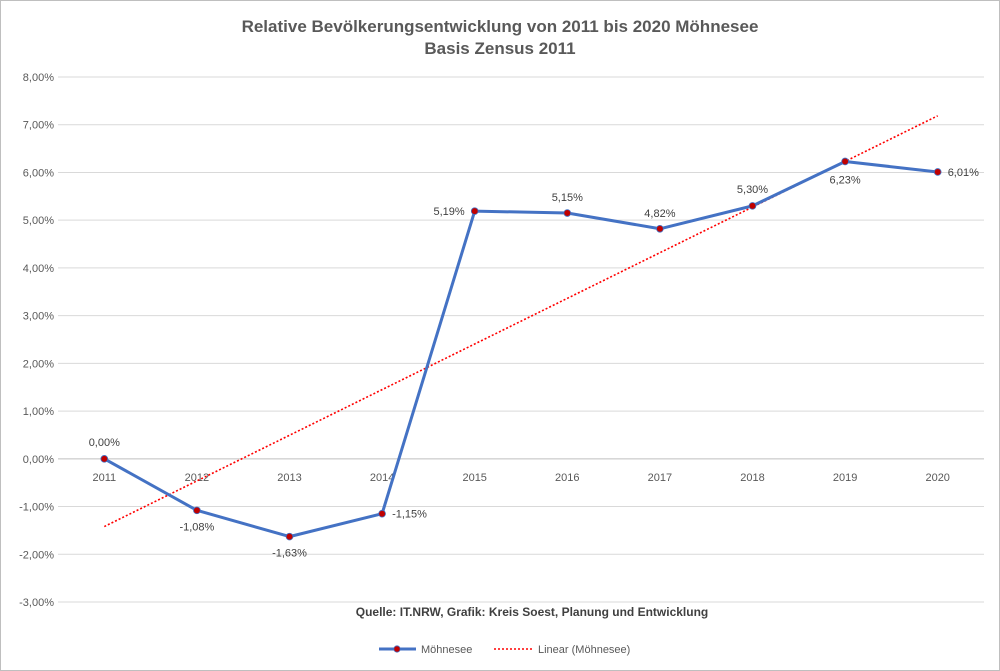 This screenshot has height=671, width=1000. What do you see at coordinates (409, 515) in the screenshot?
I see `data-label: -1,15%` at bounding box center [409, 515].